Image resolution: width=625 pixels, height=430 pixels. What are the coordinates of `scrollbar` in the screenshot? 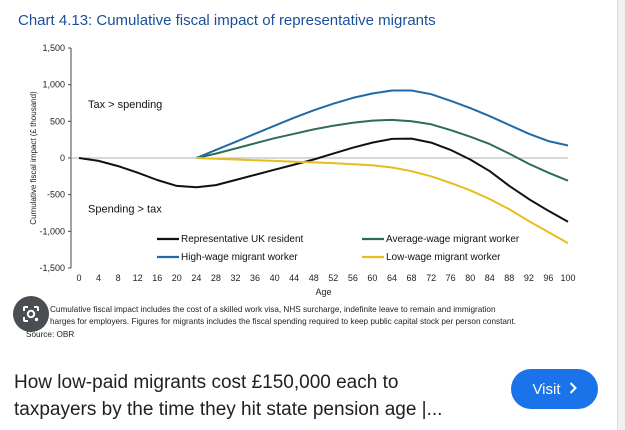 It's located at (621, 215).